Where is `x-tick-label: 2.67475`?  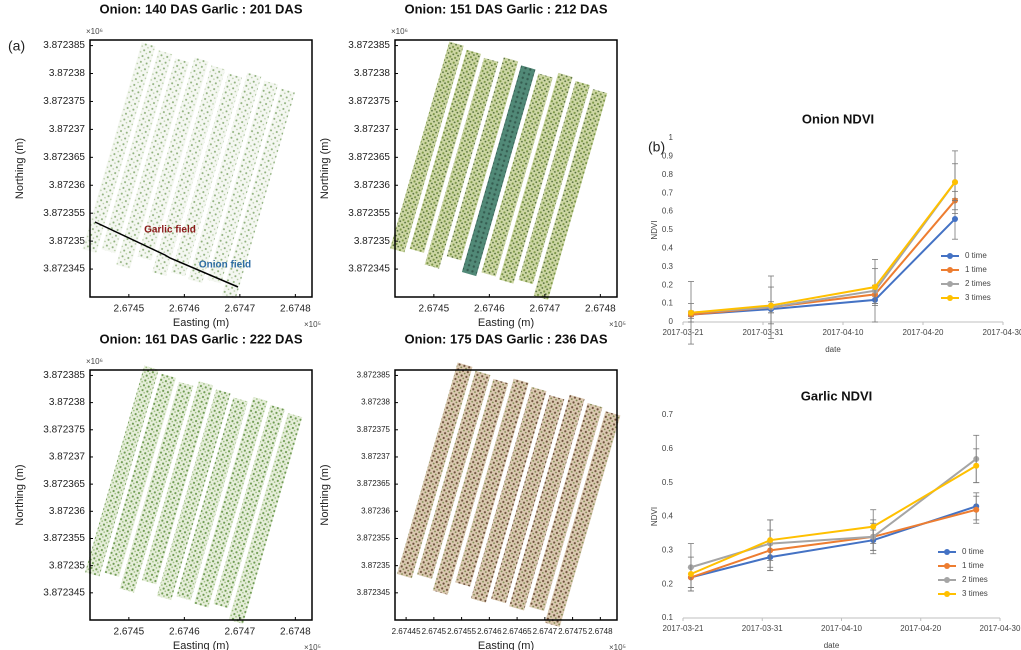
x-tick-label: 2.67475 is located at coordinates (572, 631).